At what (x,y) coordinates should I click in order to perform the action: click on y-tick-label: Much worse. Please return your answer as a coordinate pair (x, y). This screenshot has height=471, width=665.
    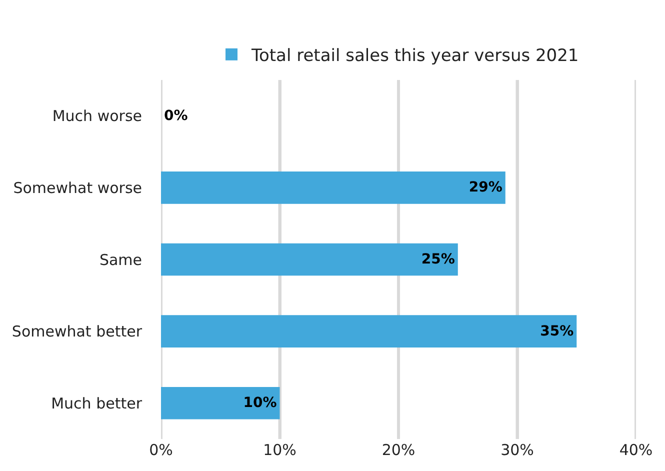
    Looking at the image, I should click on (97, 116).